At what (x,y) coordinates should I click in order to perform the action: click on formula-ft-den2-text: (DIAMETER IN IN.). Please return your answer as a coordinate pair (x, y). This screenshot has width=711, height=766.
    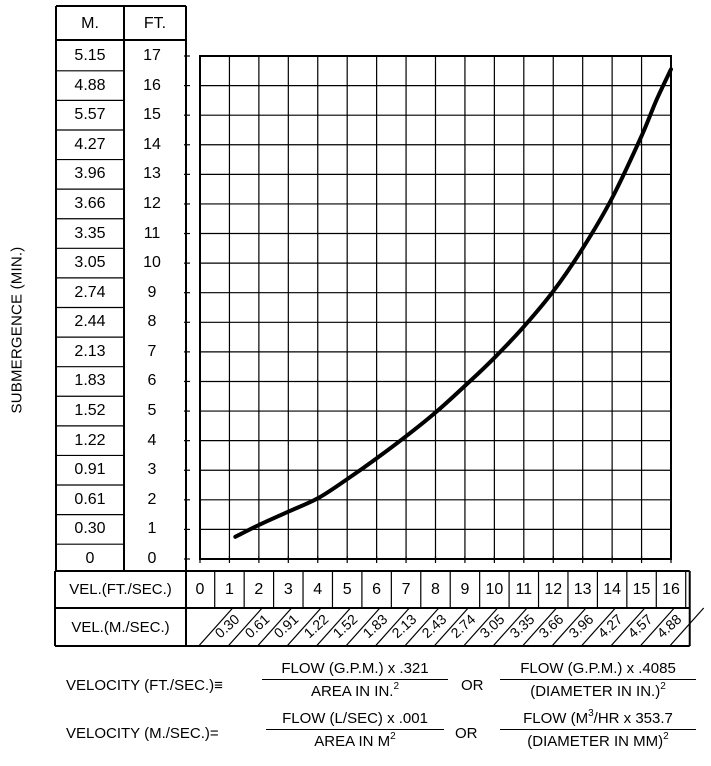
    Looking at the image, I should click on (595, 691).